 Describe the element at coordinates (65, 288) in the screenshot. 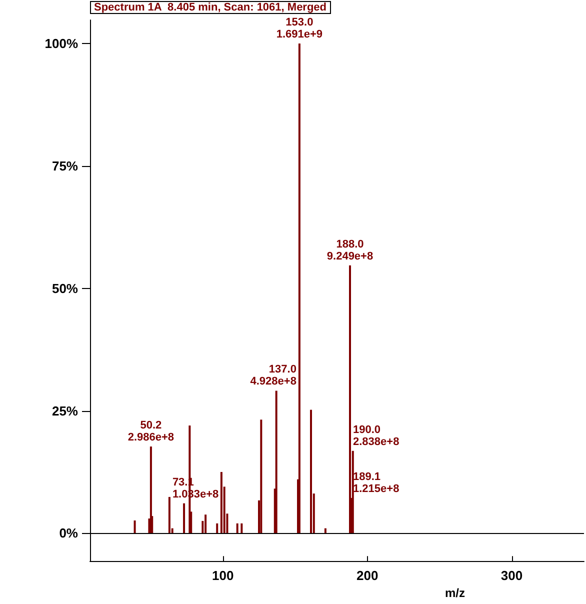

I see `y-tick-label: 50%` at that location.